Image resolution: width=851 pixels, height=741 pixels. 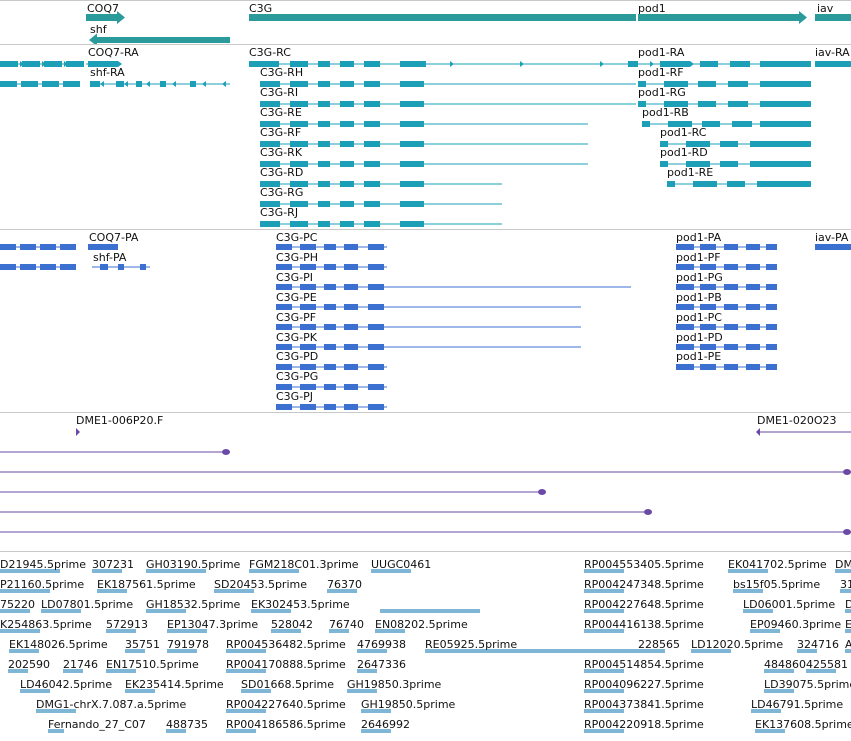 I want to click on transcript-label: C3G-RG, so click(x=282, y=192).